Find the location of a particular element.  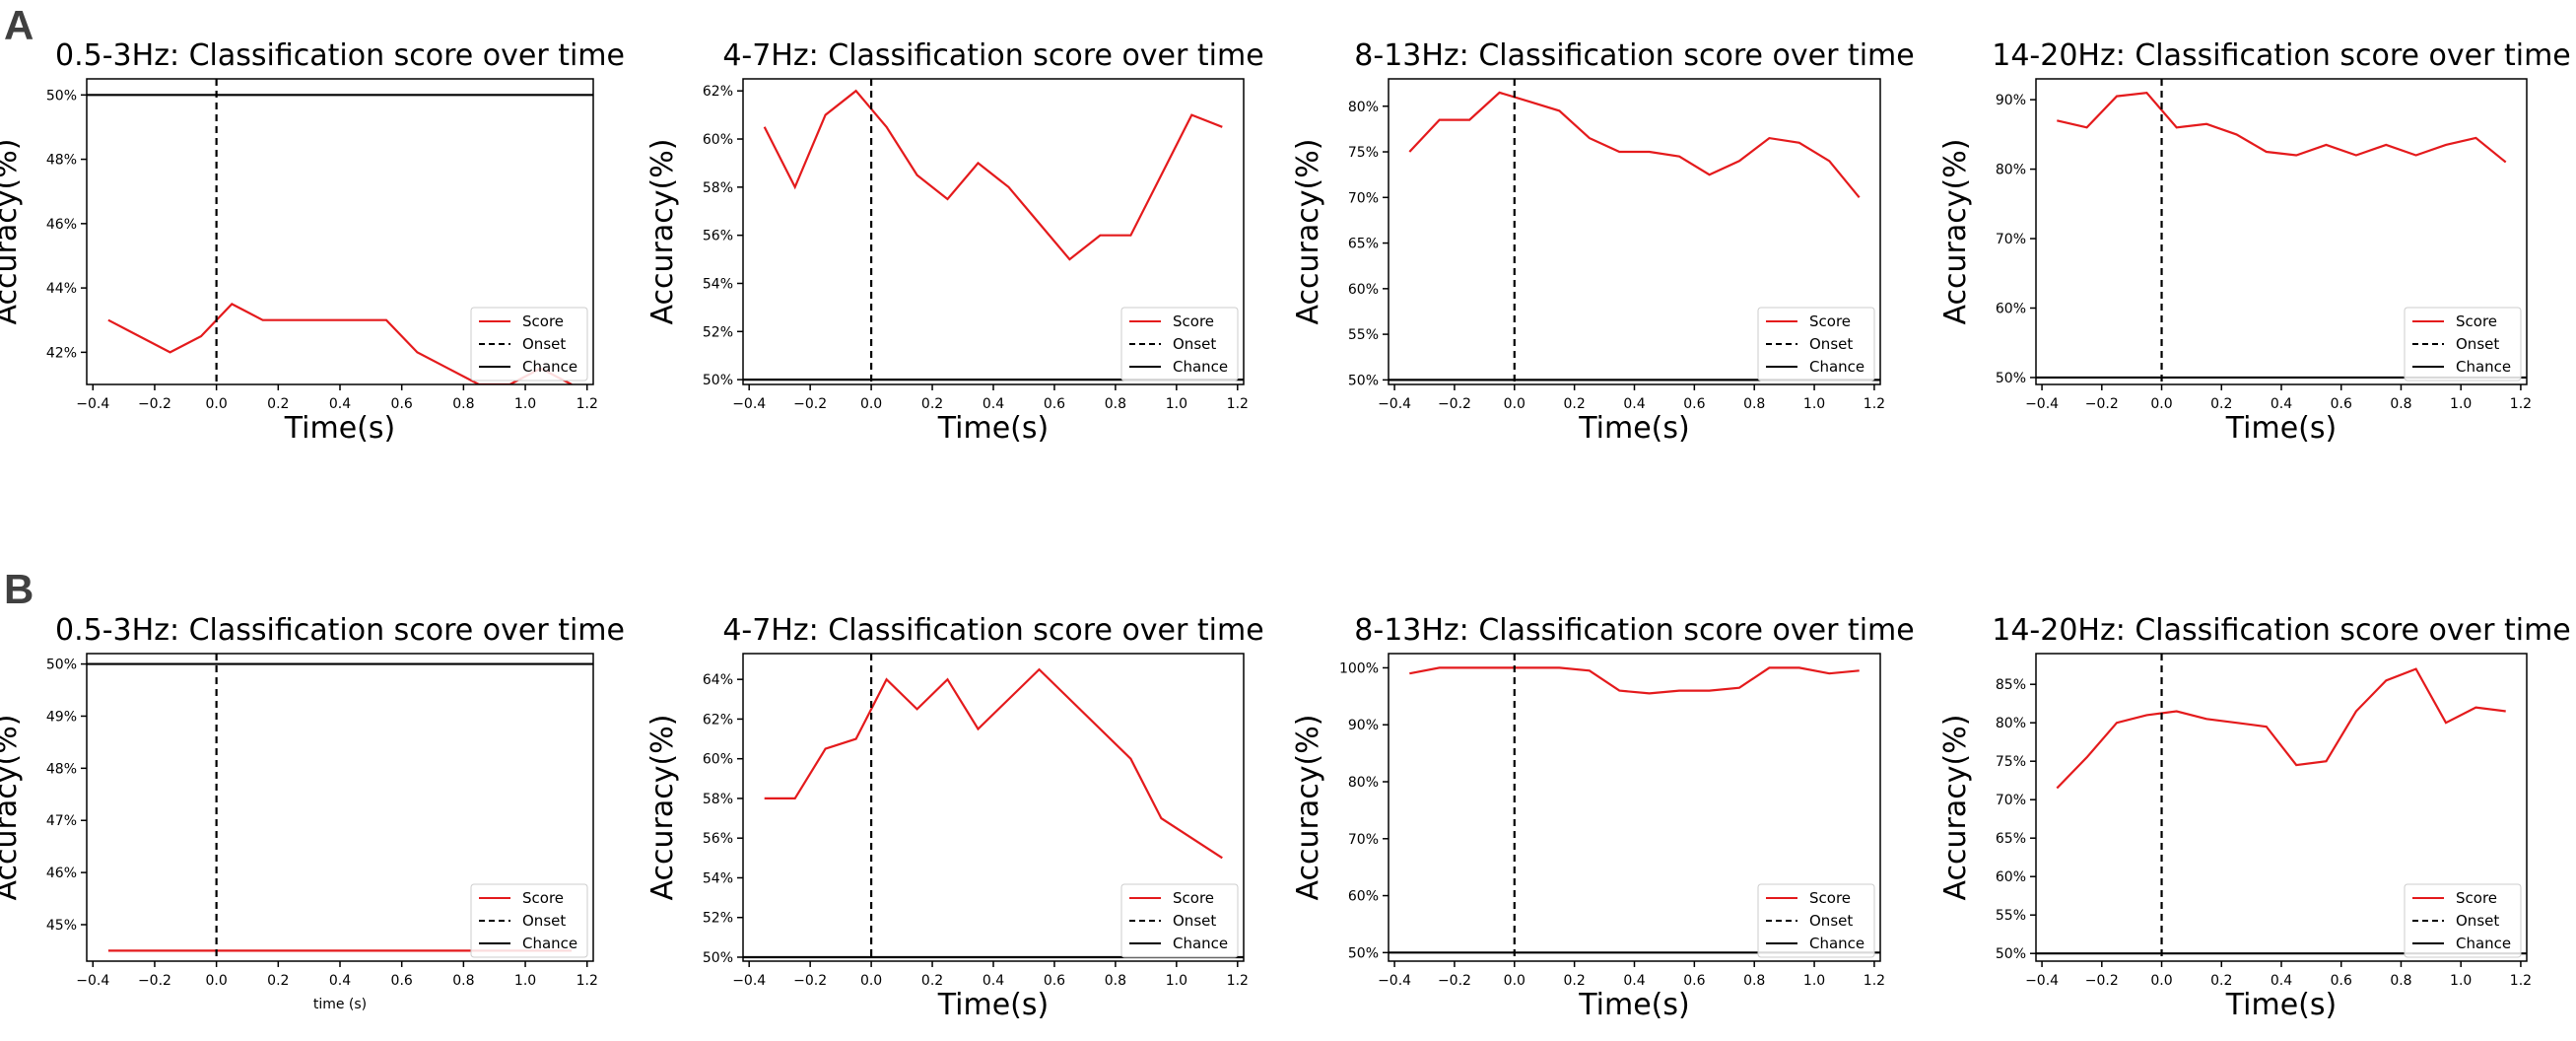

y-tick-label: 54% is located at coordinates (718, 284).